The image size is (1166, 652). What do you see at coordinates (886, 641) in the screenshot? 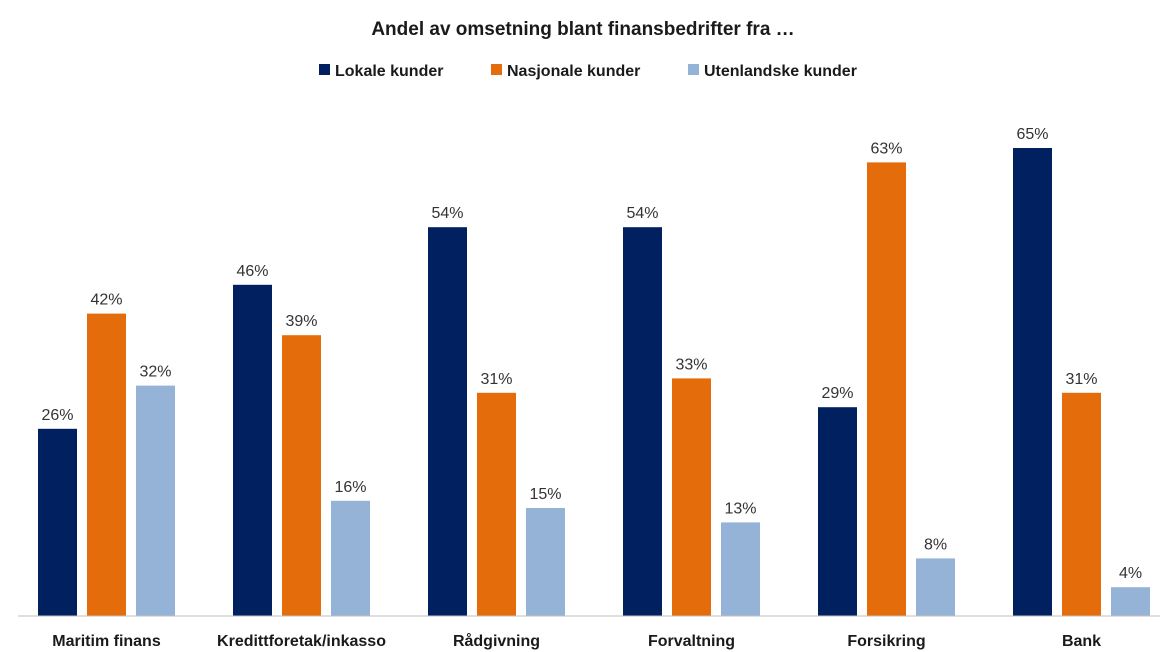
I see `category-label-4: Forsikring` at bounding box center [886, 641].